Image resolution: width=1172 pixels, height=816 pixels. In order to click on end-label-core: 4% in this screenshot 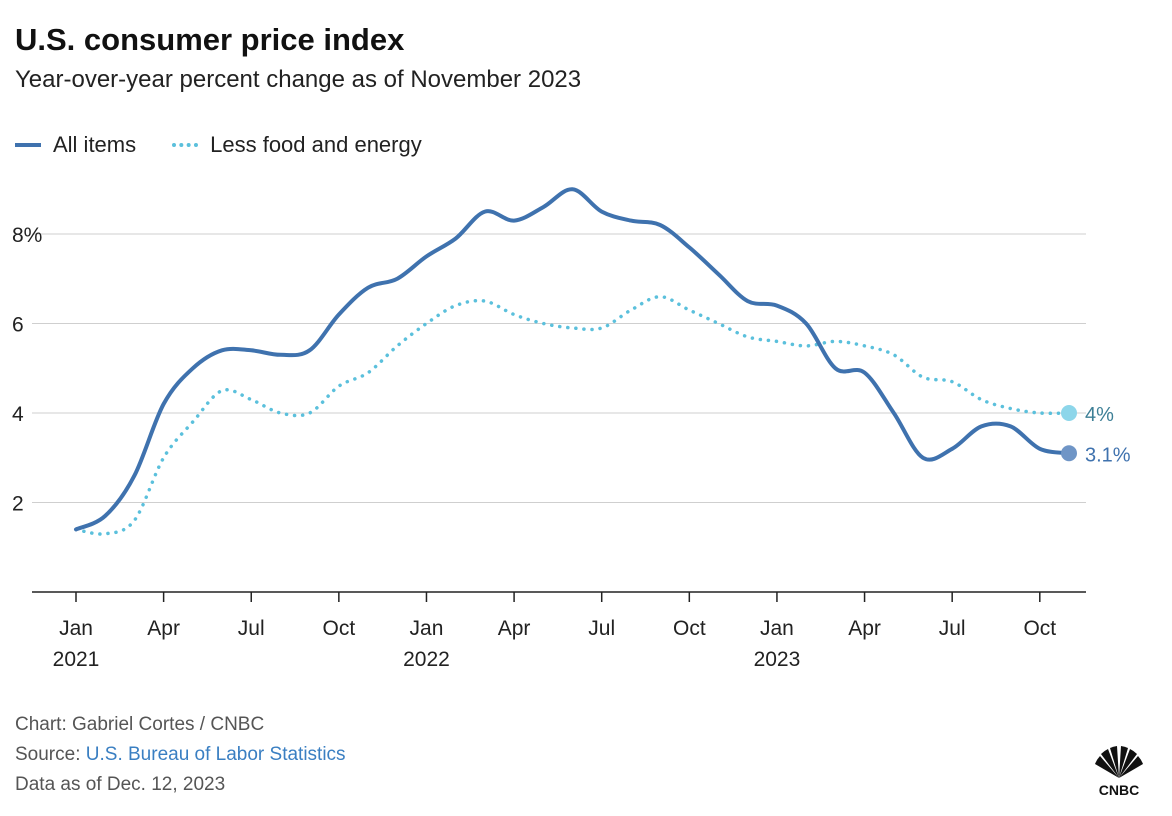, I will do `click(1099, 415)`.